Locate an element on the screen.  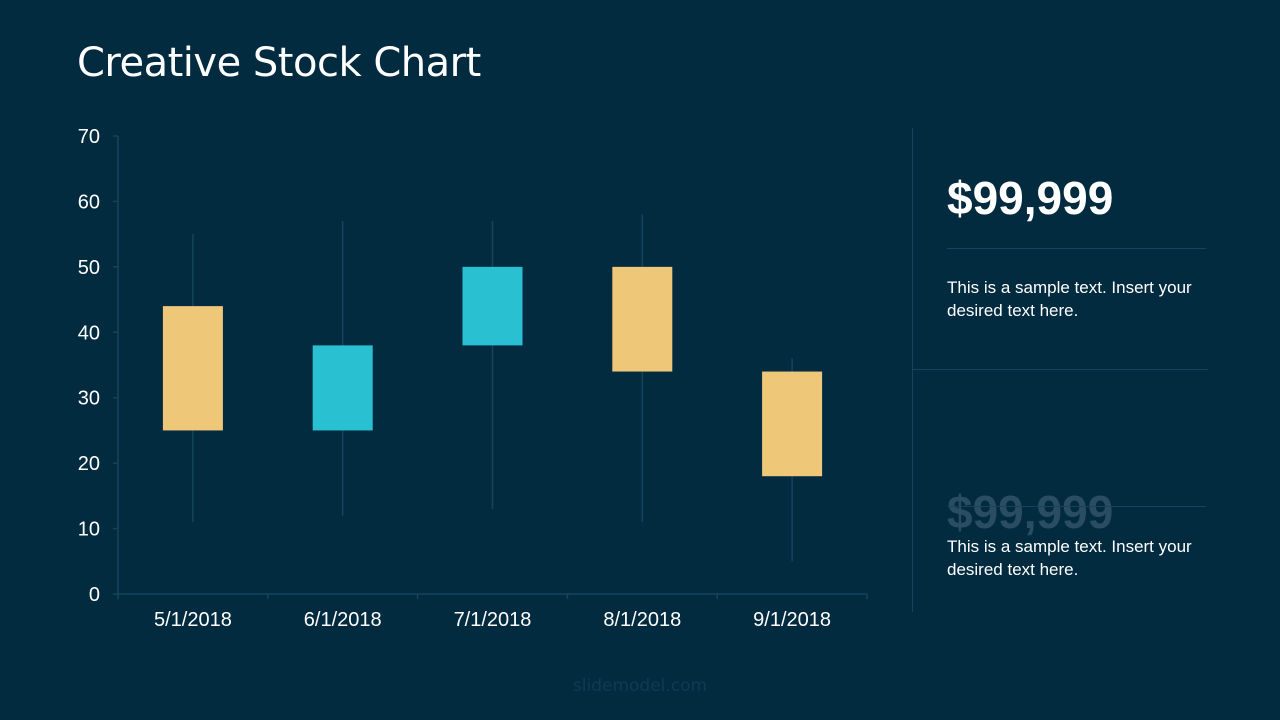
y-tick-label: 40 is located at coordinates (89, 333).